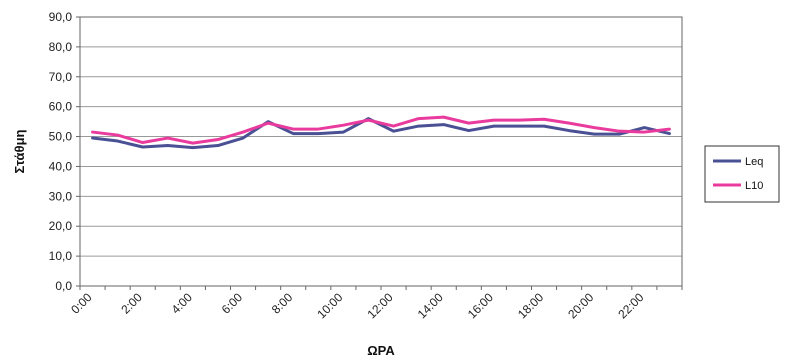  Describe the element at coordinates (380, 305) in the screenshot. I see `x-tick-label: 12:00` at that location.